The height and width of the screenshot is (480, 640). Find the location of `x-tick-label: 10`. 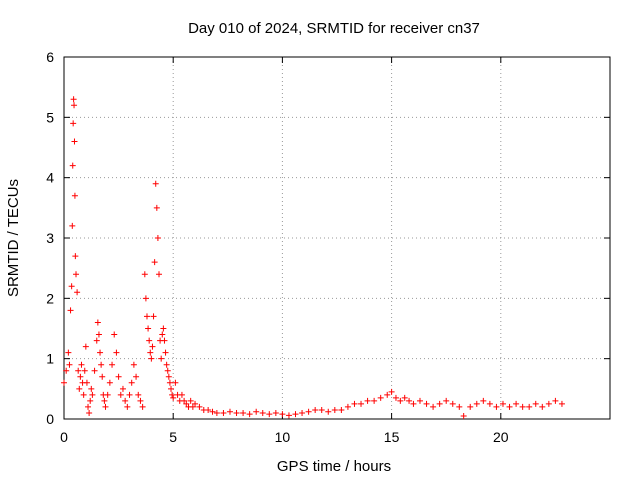

x-tick-label: 10 is located at coordinates (283, 437).